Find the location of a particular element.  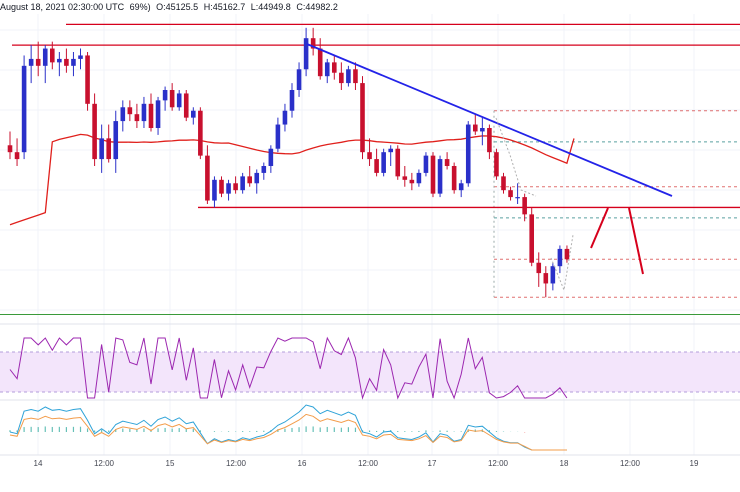

close-value: C:44982.2 is located at coordinates (317, 7).